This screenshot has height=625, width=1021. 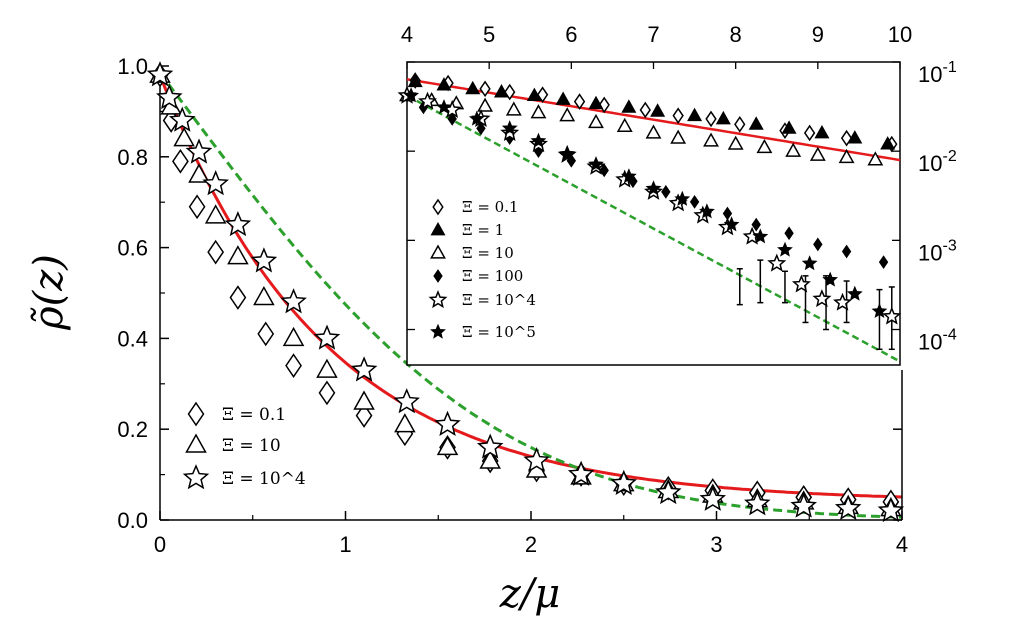 I want to click on inset-y-tick-label: 10⁻⁴, so click(x=937, y=341).